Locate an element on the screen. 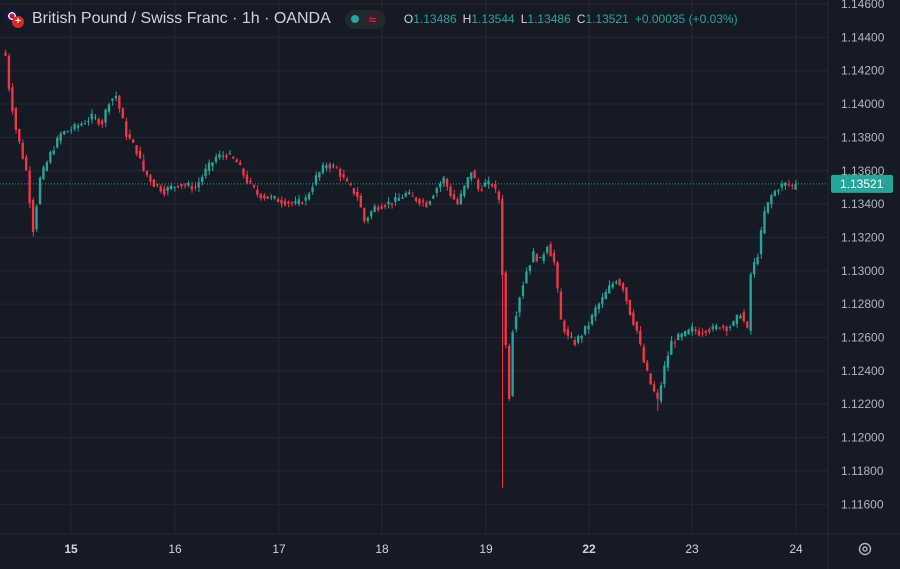 This screenshot has width=900, height=569. y-tick-label: 1.14000 is located at coordinates (863, 104).